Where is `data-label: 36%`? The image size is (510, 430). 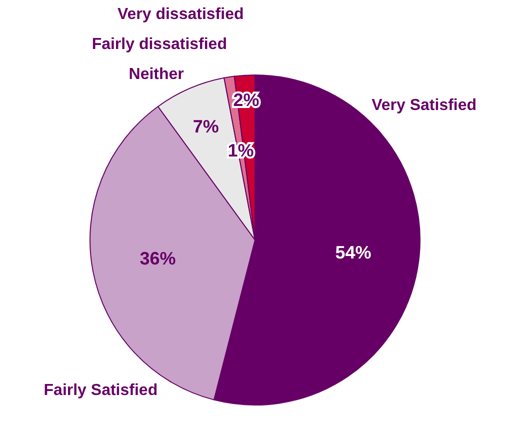 data-label: 36% is located at coordinates (158, 258).